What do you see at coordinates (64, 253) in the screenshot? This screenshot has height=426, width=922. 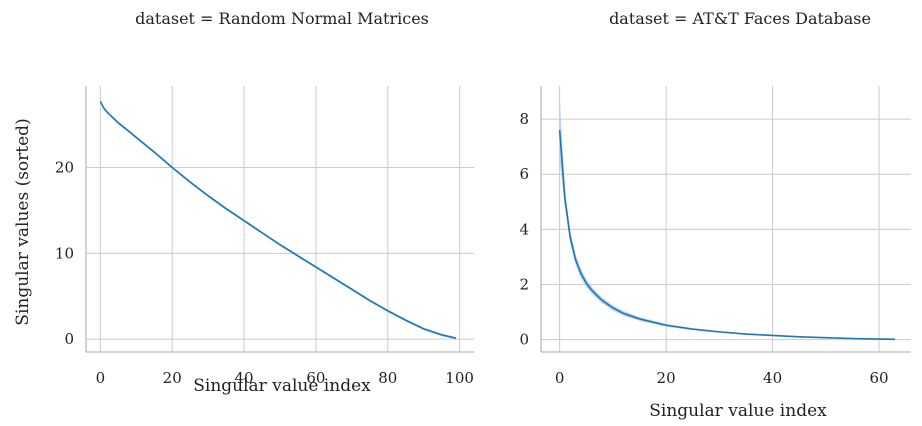 I see `y-tick-label: 10` at bounding box center [64, 253].